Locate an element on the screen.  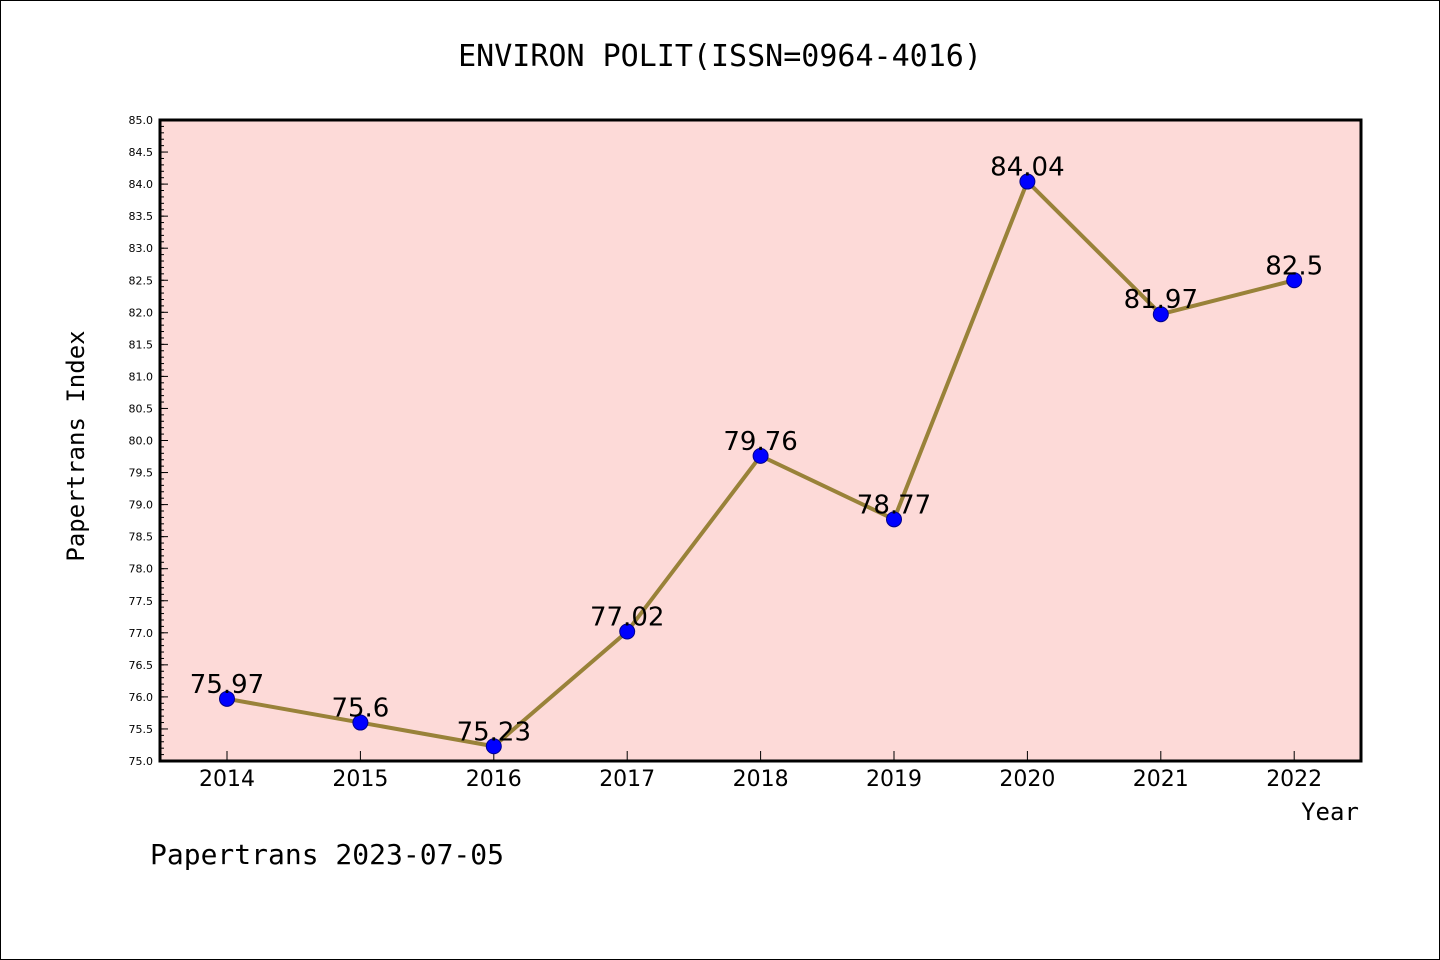
data-label: 75.23 is located at coordinates (494, 732).